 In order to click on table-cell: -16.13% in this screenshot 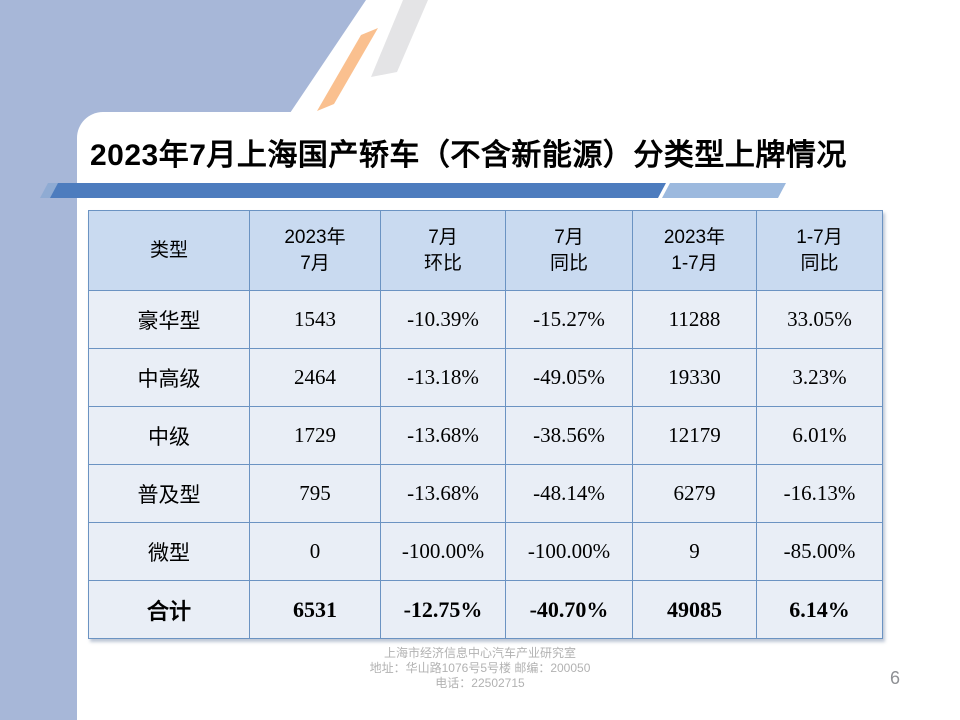, I will do `click(819, 493)`.